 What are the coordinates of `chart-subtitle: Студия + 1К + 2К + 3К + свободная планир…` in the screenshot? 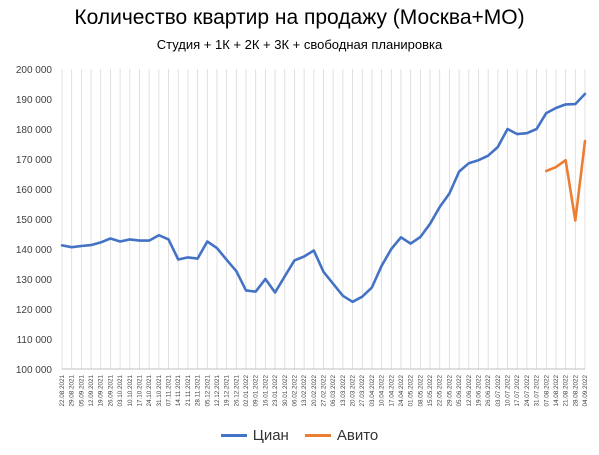 It's located at (299, 44).